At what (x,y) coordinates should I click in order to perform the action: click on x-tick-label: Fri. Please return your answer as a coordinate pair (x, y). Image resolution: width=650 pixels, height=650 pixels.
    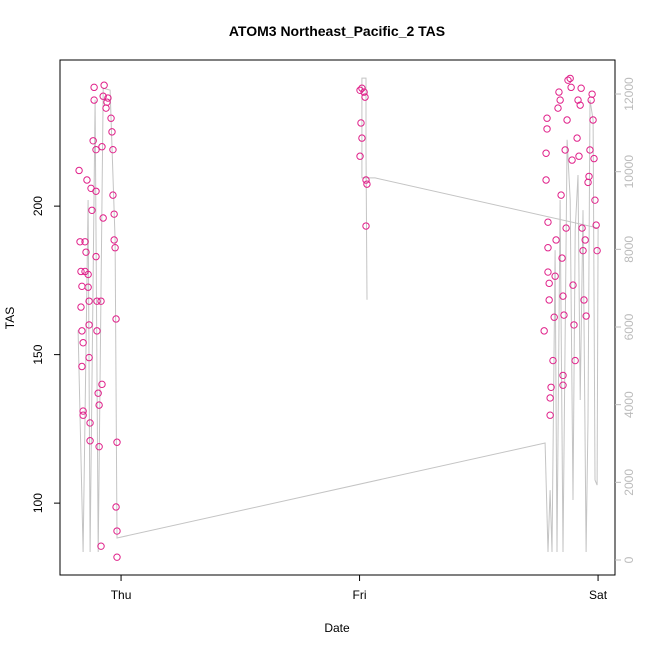
    Looking at the image, I should click on (360, 595).